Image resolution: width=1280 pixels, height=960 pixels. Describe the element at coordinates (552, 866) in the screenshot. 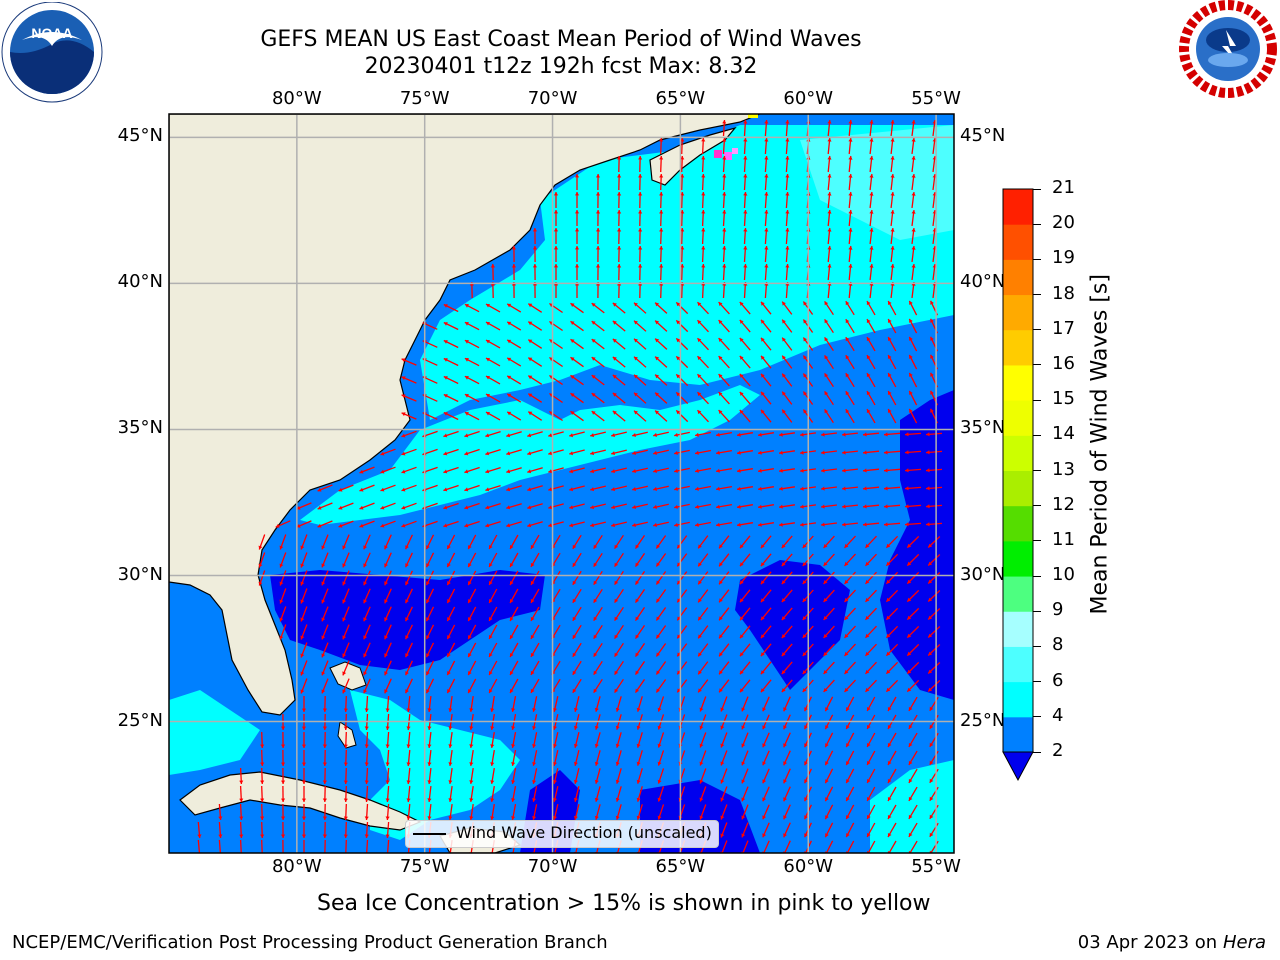

I see `longitude-label-bottom: 70°W` at that location.